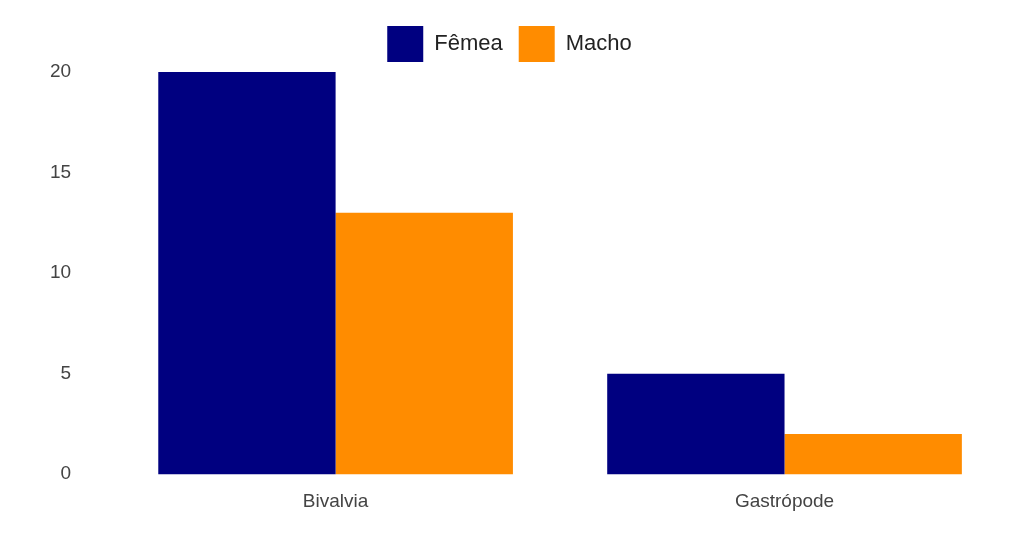  Describe the element at coordinates (66, 372) in the screenshot. I see `y-tick-label: 5` at that location.